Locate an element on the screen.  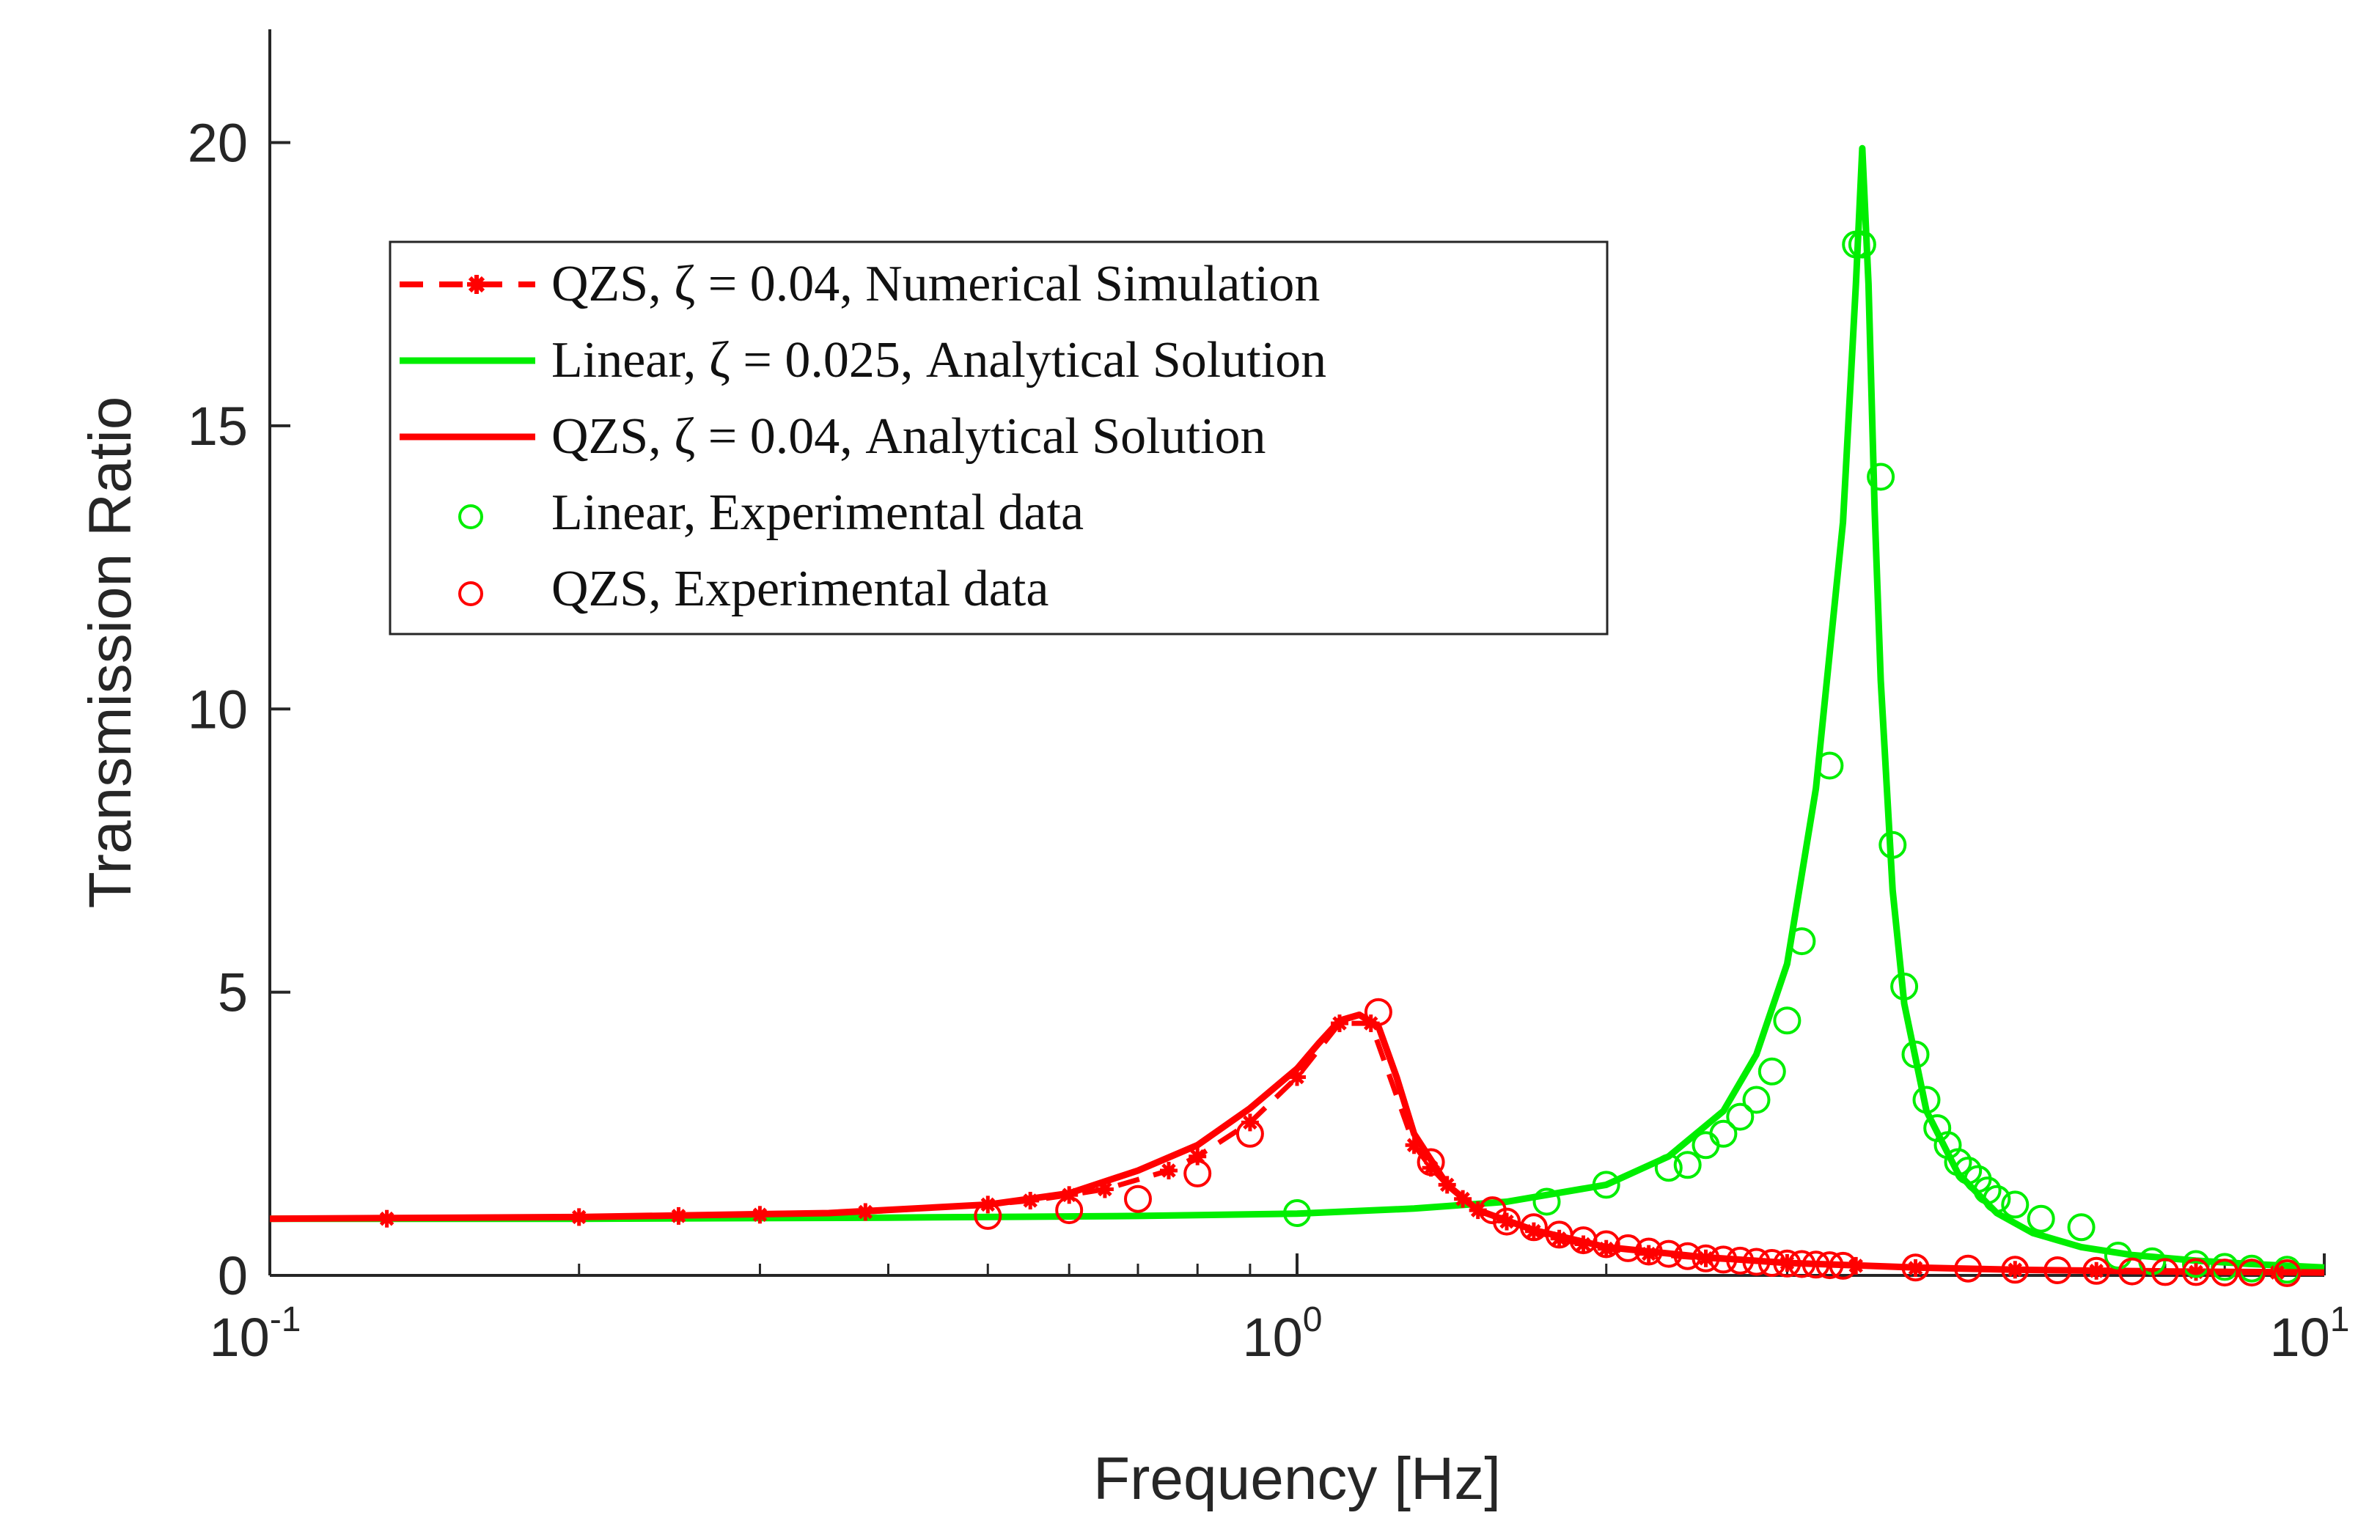
legend-box is located at coordinates (999, 437).